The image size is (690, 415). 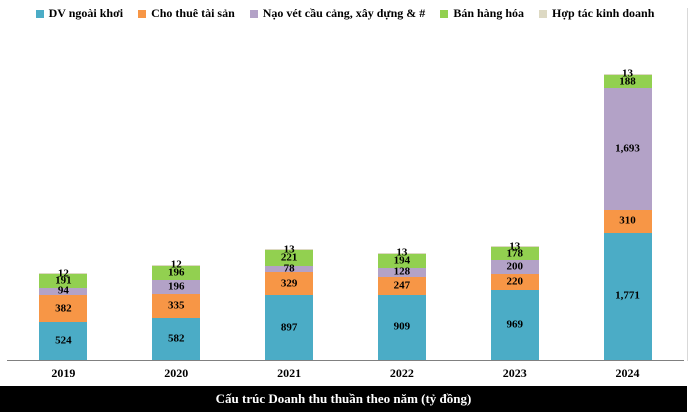 I want to click on bar-column-2024: 1,771 310 1,693 188 13, so click(x=627, y=184).